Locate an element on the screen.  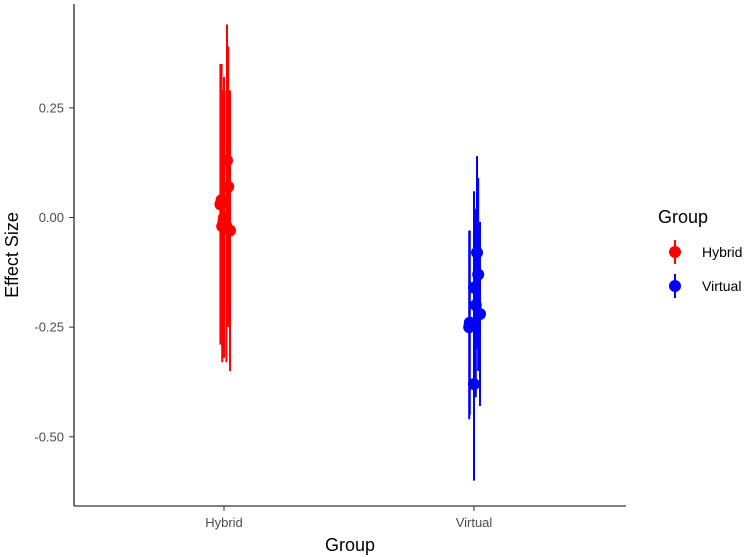
y-tick-label: 0.00 is located at coordinates (51, 217).